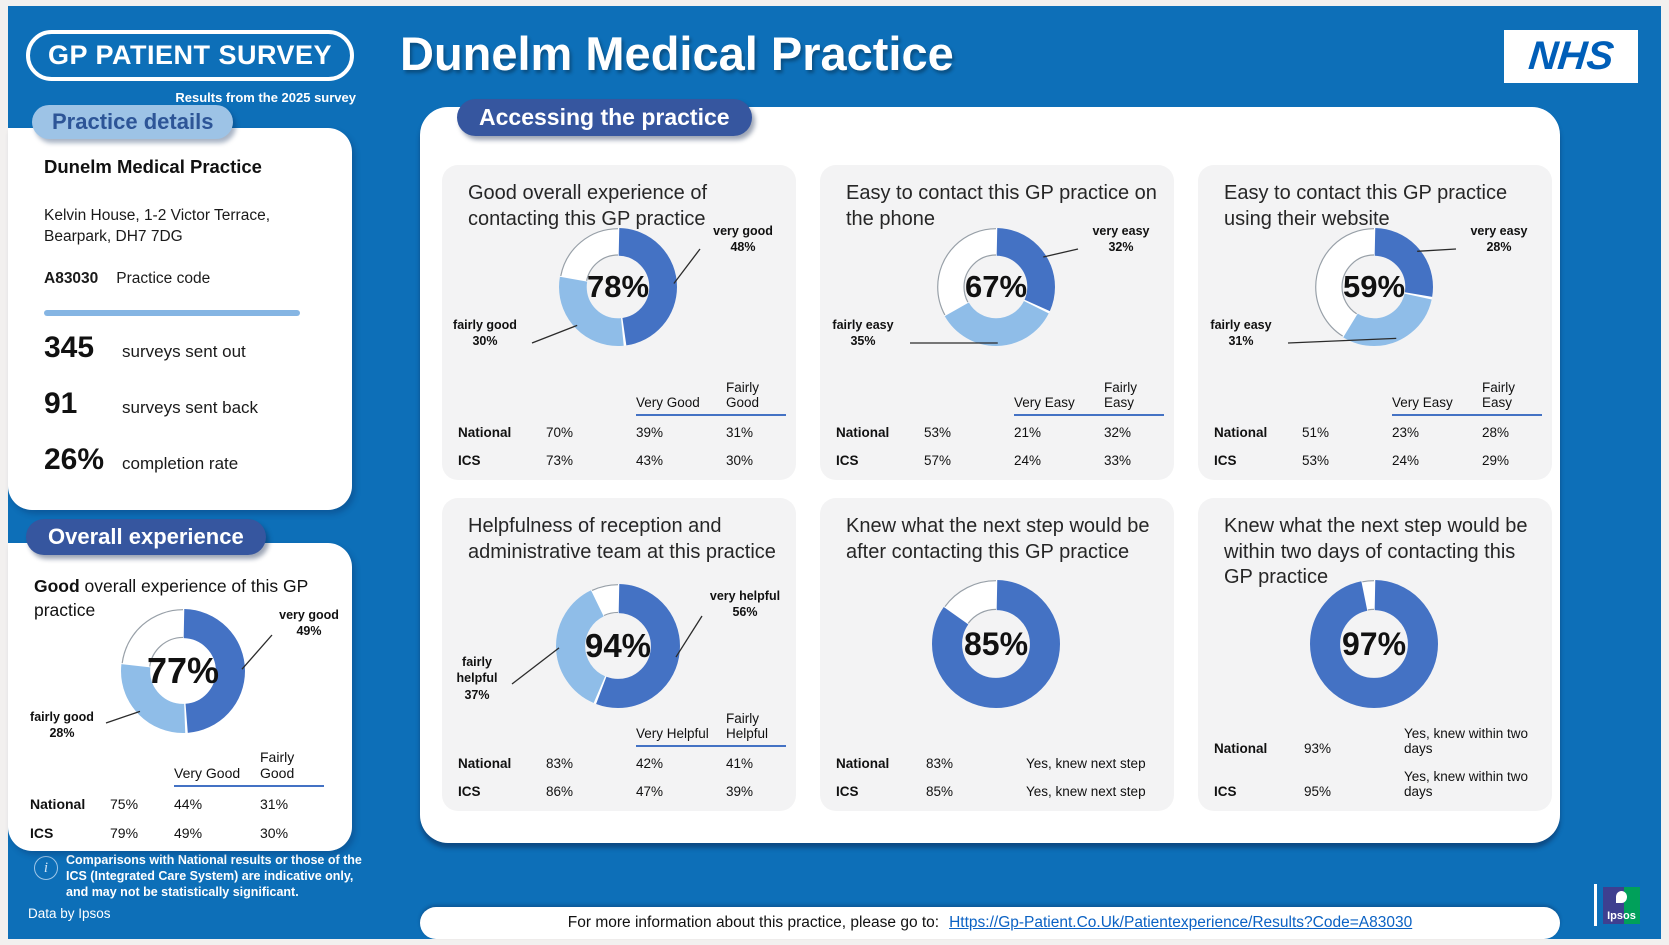 The width and height of the screenshot is (1669, 945). Describe the element at coordinates (69, 913) in the screenshot. I see `data-credit: Data by Ipsos` at that location.